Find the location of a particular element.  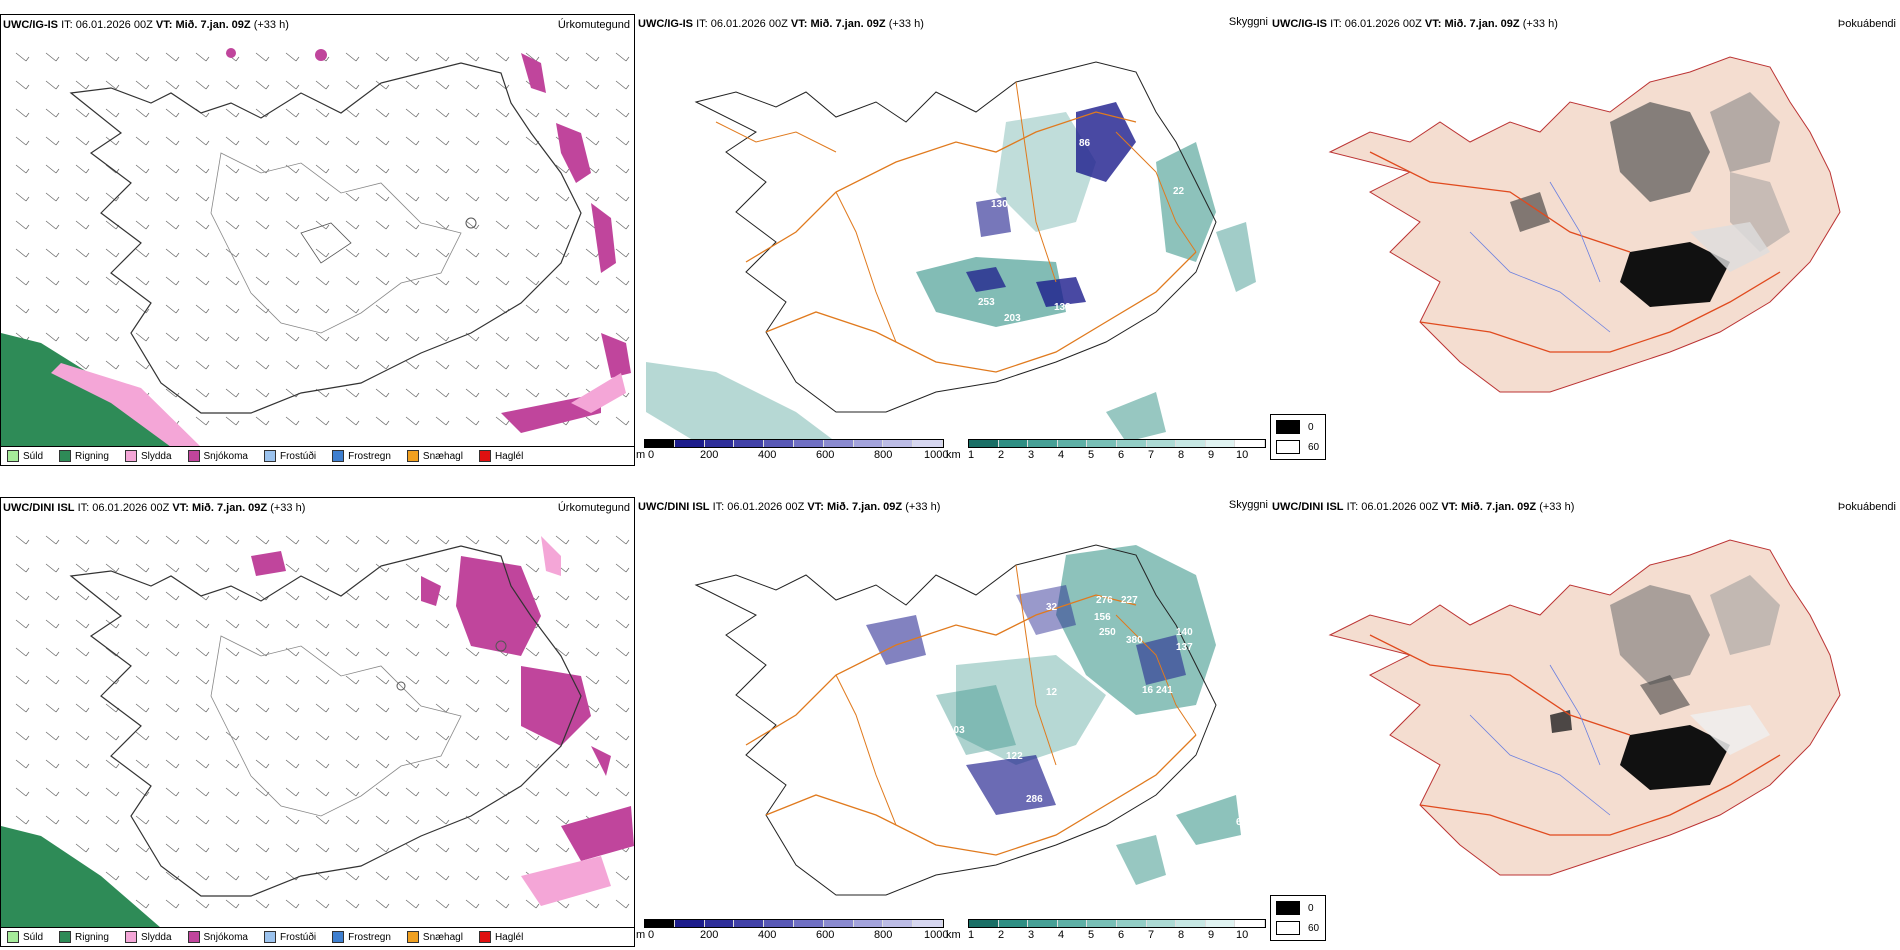

cloud-base-label: 16 is located at coordinates (1148, 690).